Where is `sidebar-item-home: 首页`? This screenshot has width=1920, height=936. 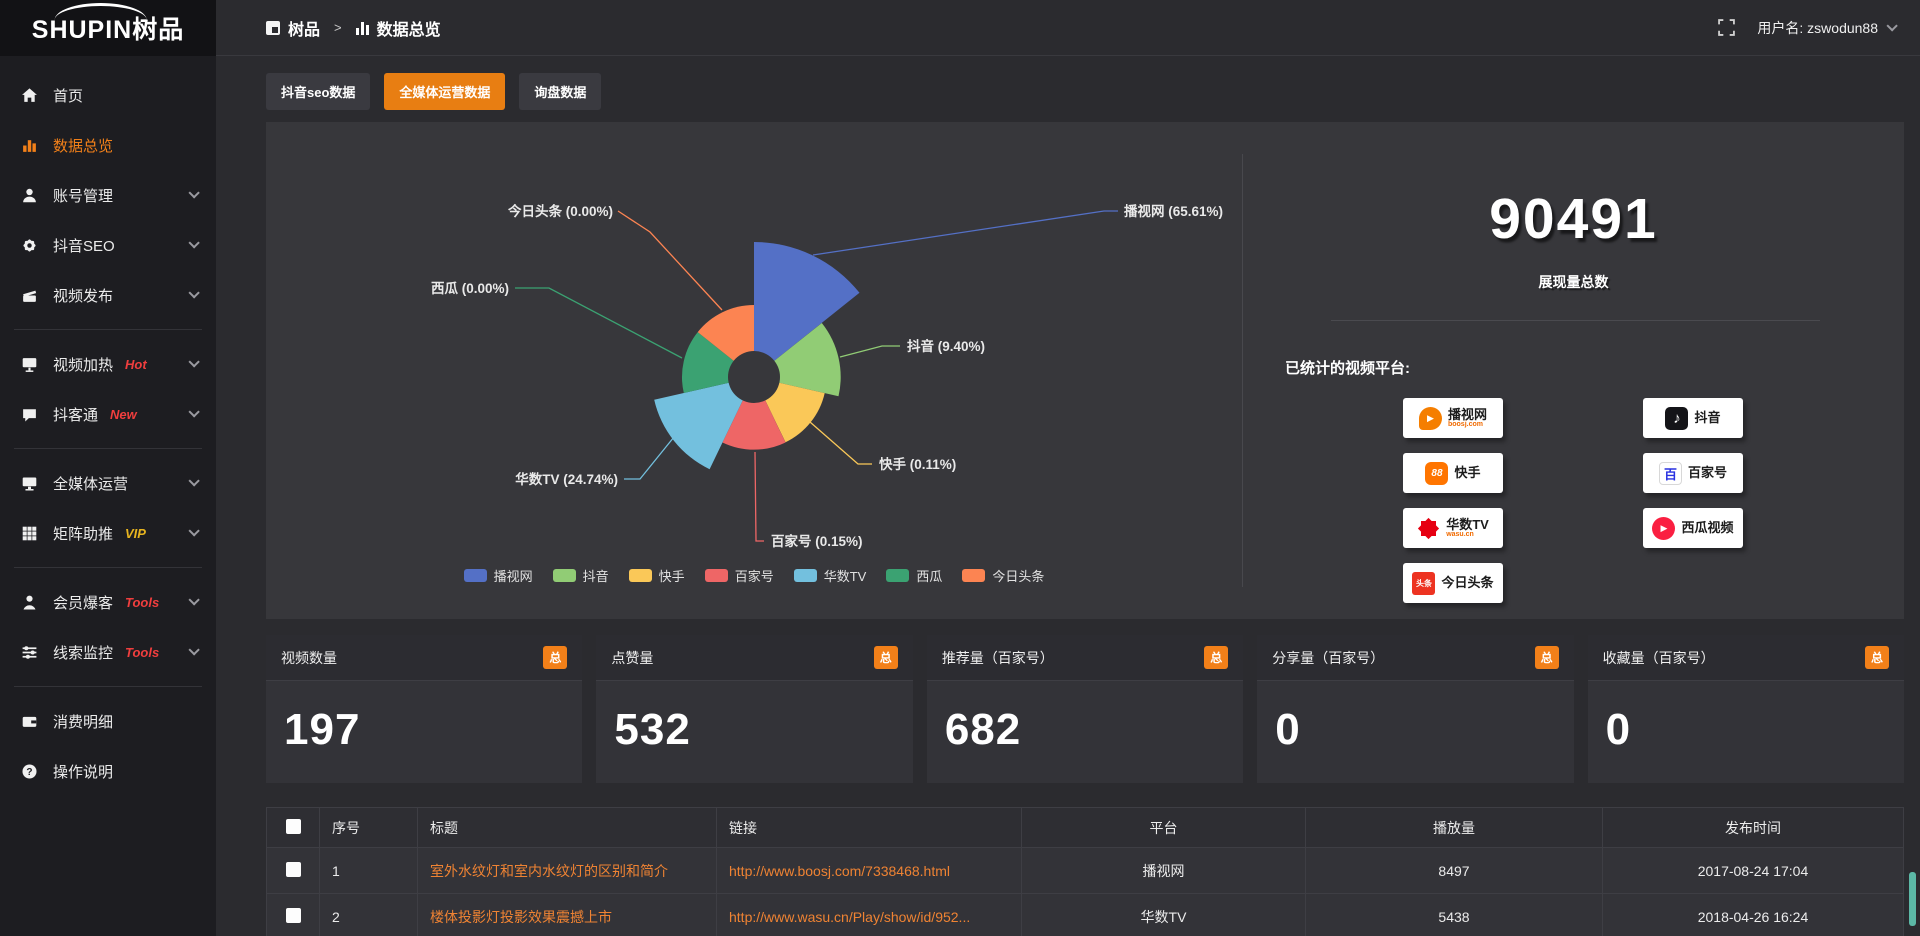
sidebar-item-home: 首页 is located at coordinates (108, 95).